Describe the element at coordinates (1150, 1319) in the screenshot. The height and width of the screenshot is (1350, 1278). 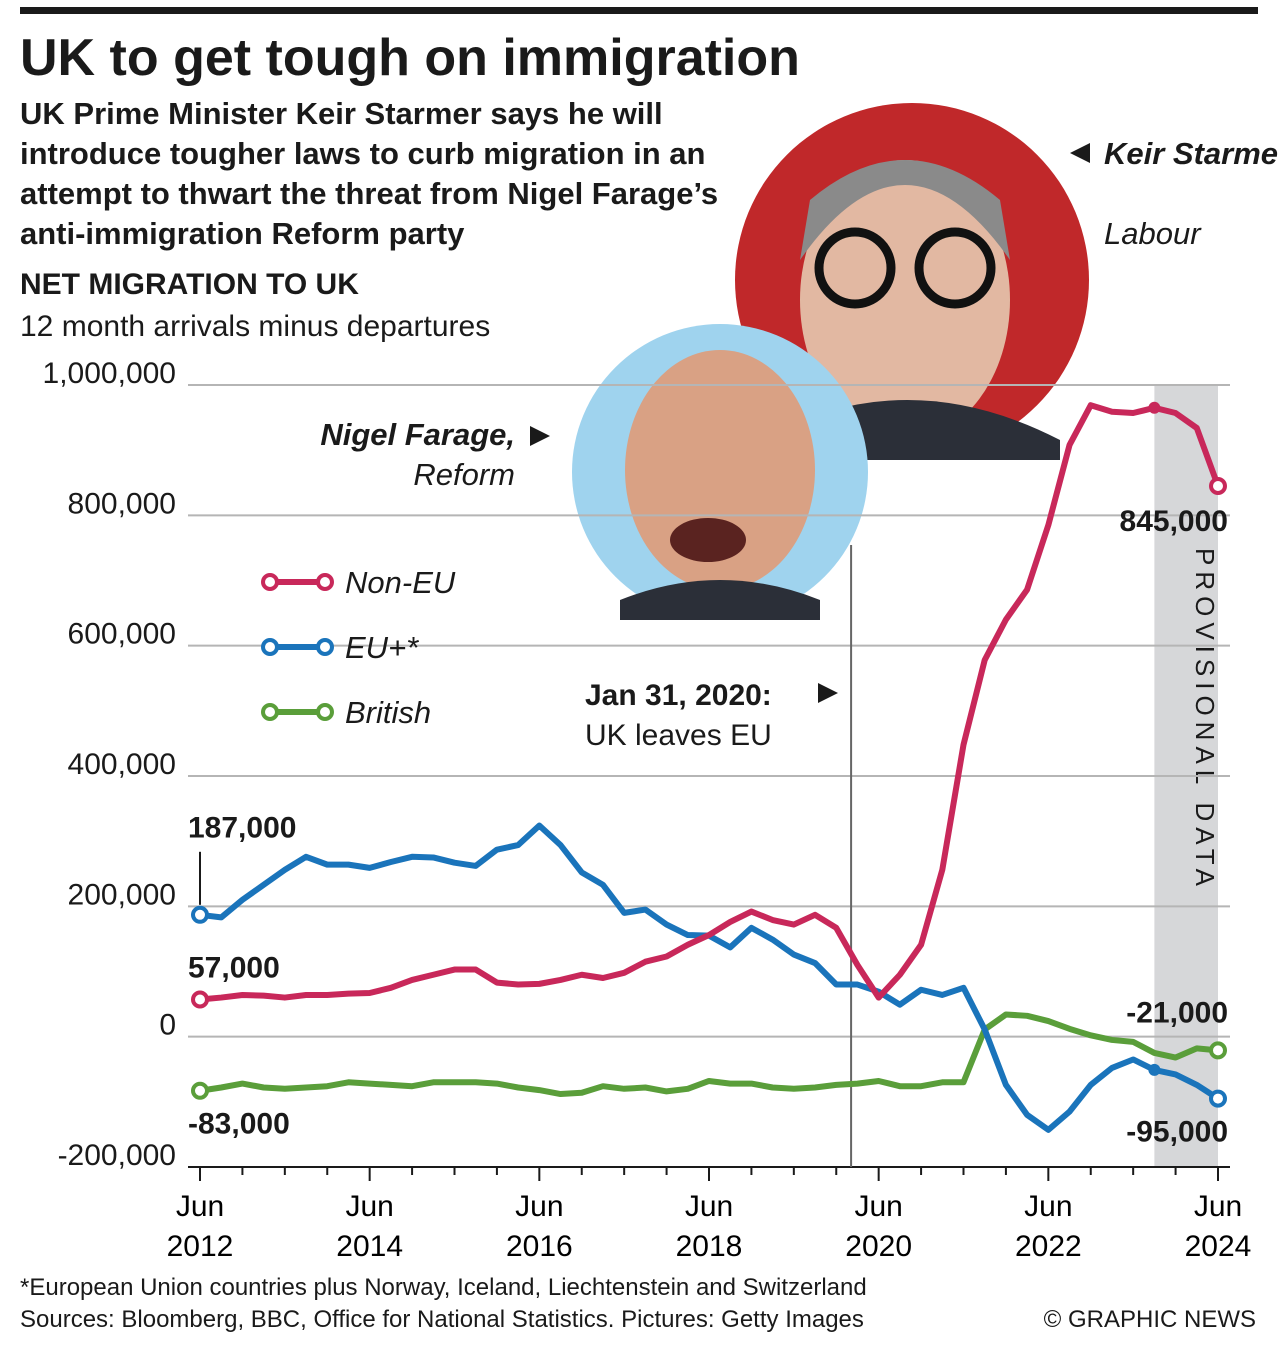
I see `credit: © GRAPHIC NEWS` at that location.